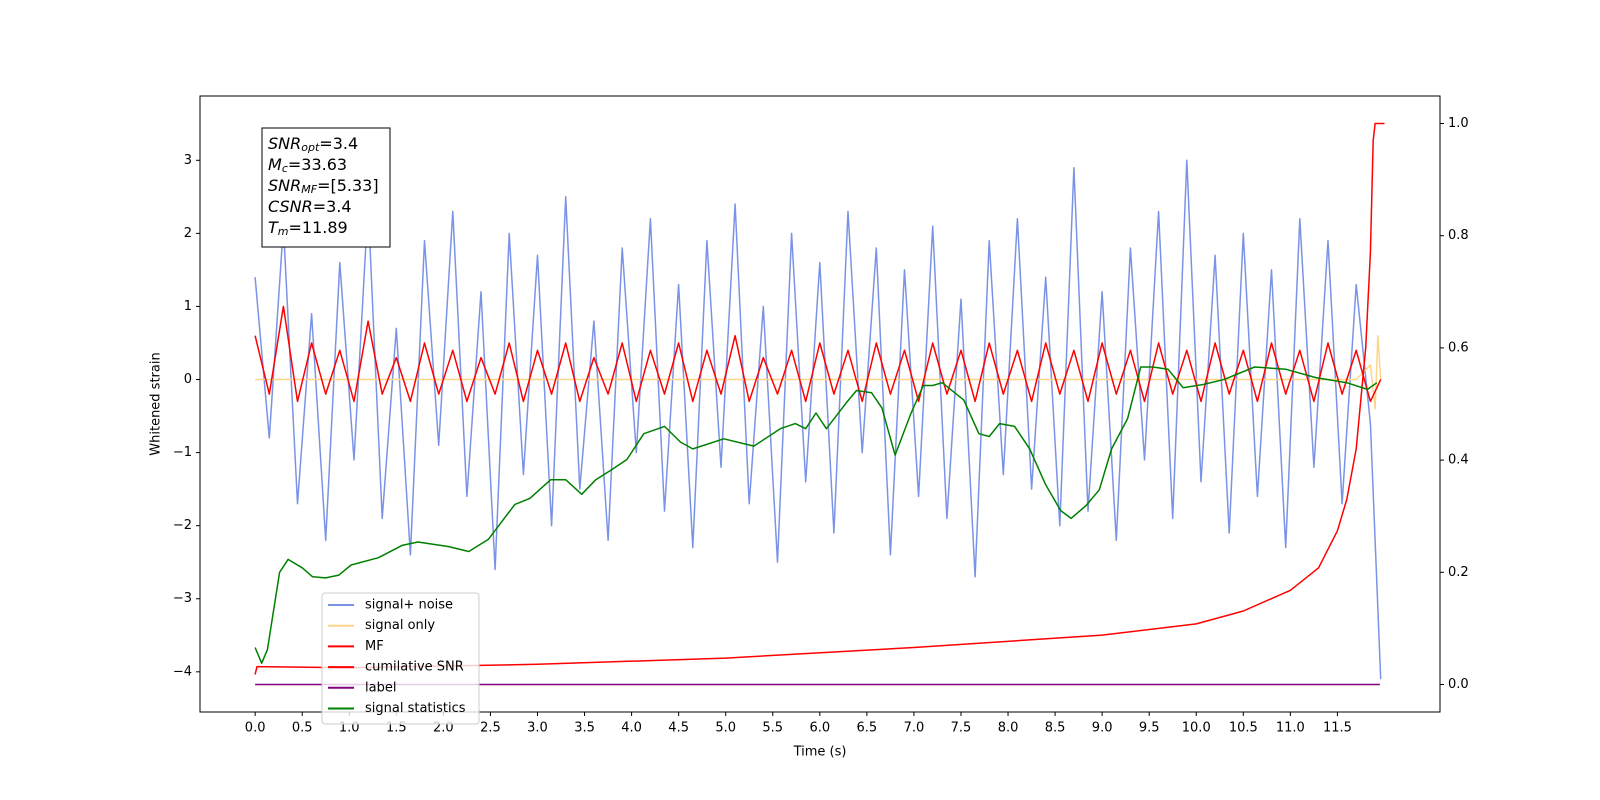  What do you see at coordinates (725, 728) in the screenshot?
I see `x-tick-label: 5.0` at bounding box center [725, 728].